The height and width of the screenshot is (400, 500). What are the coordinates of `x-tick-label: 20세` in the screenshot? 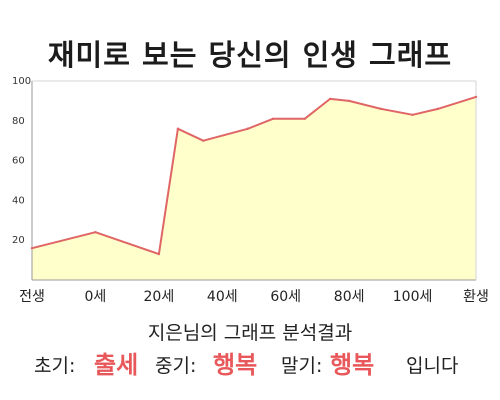 It's located at (159, 297).